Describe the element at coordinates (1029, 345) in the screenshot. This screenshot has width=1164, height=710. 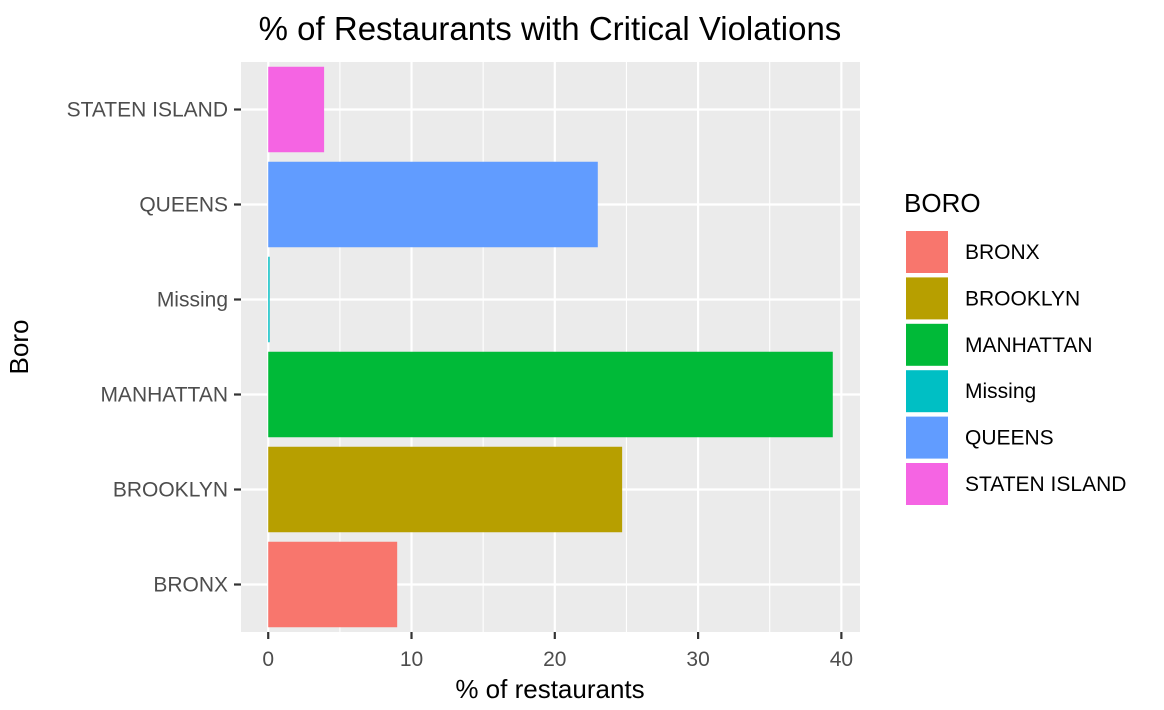
I see `legend-label: MANHATTAN` at that location.